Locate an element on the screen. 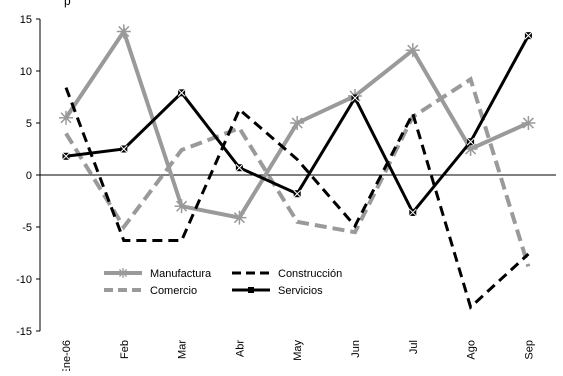 The image size is (563, 376). legend-label: Servicios is located at coordinates (300, 291).